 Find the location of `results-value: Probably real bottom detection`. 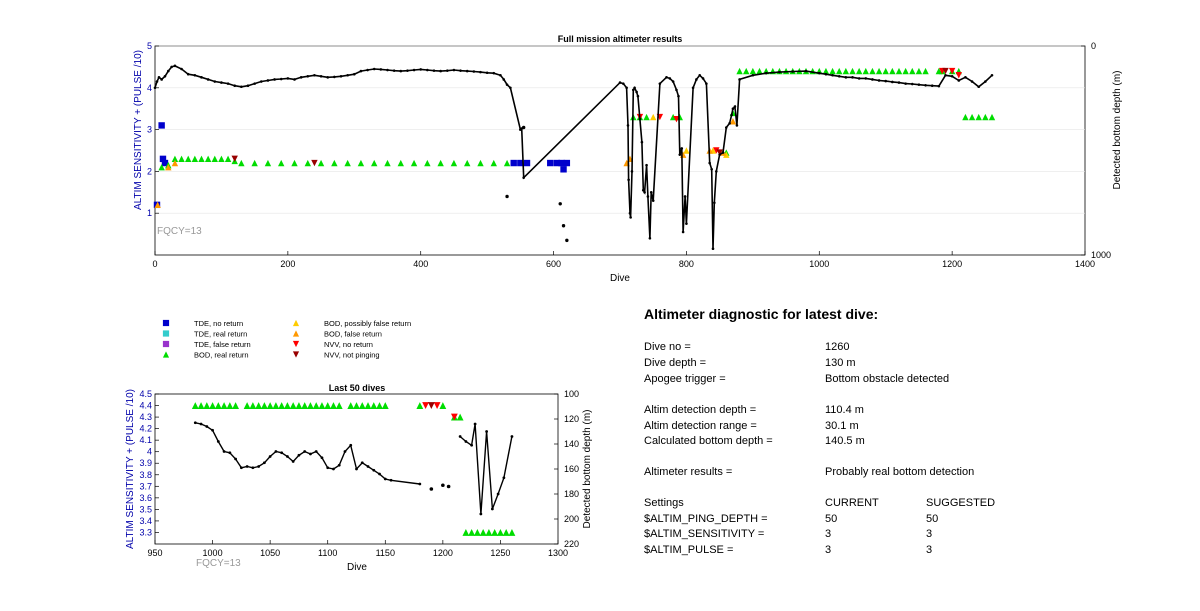

results-value: Probably real bottom detection is located at coordinates (900, 472).